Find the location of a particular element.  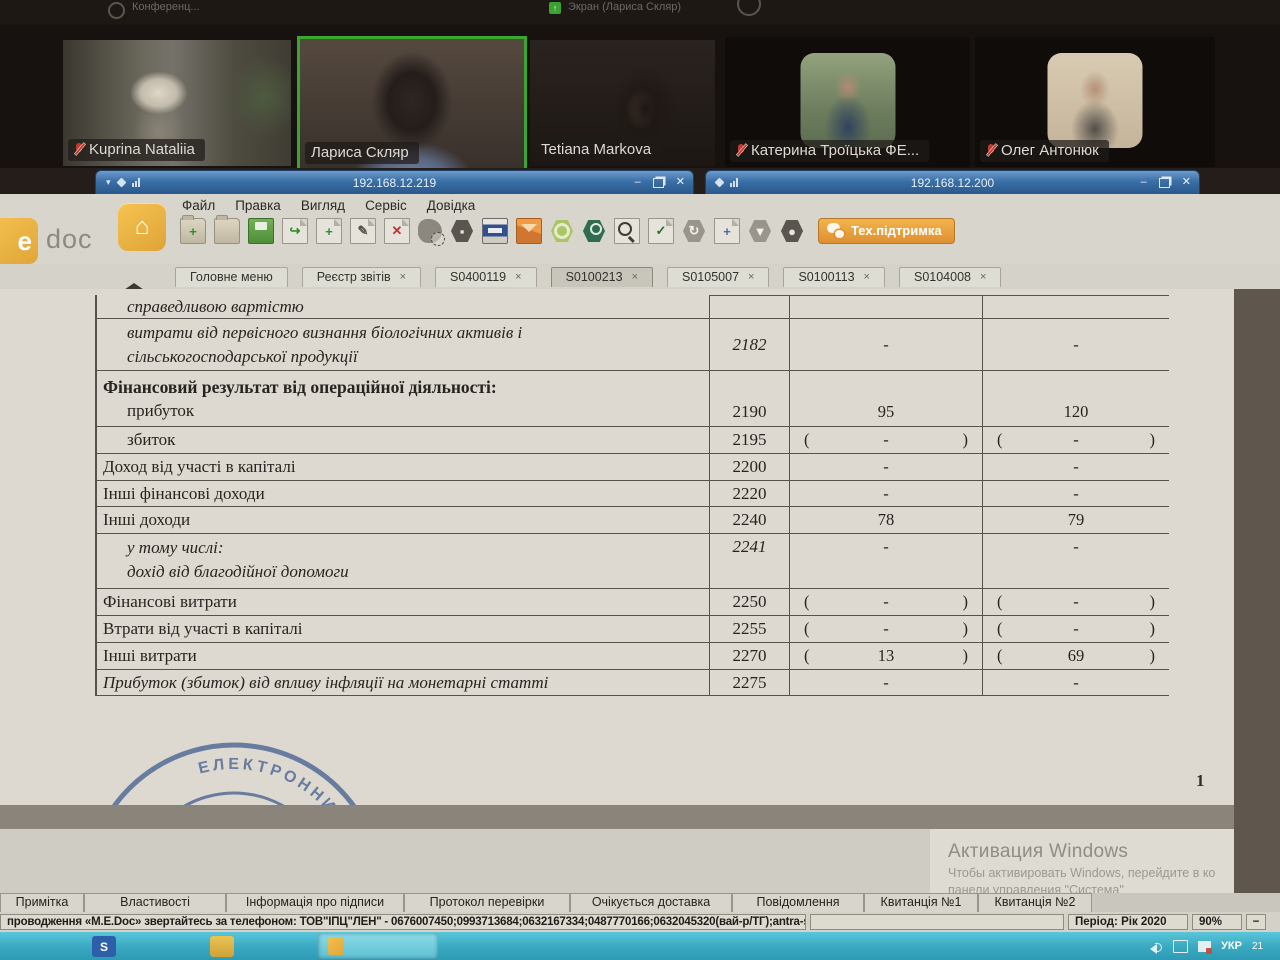

delete-doc-icon: ✕ is located at coordinates (397, 231).